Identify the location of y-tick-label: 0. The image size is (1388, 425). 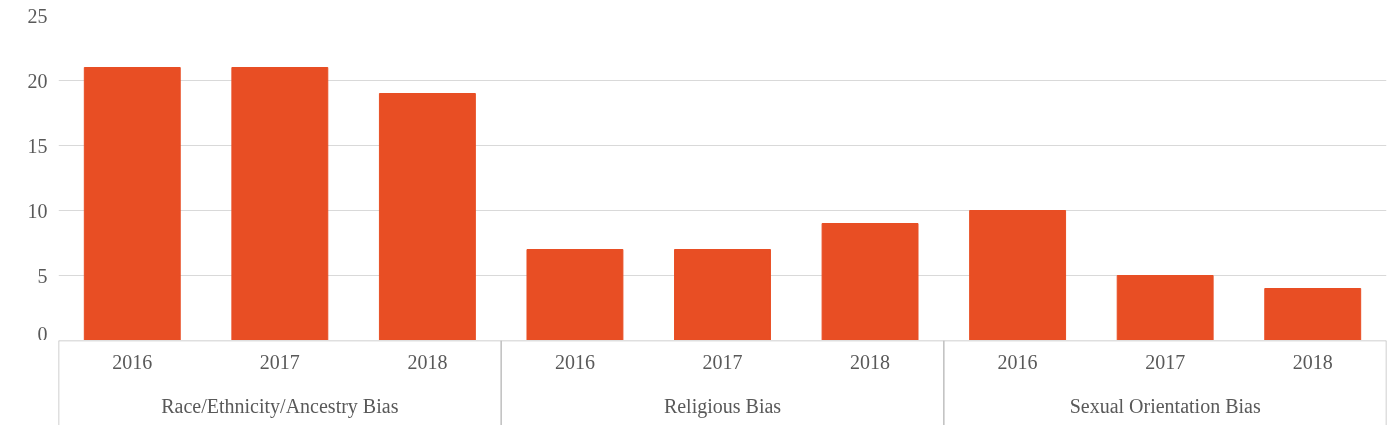
(42, 333).